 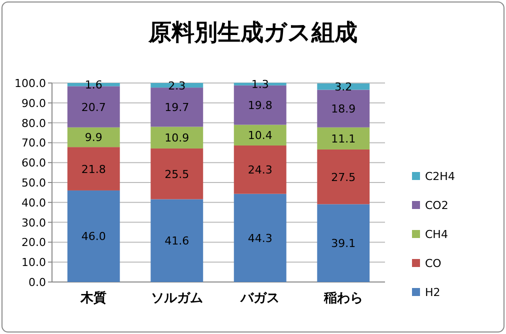 What do you see at coordinates (93, 107) in the screenshot?
I see `data-label: 20.7` at bounding box center [93, 107].